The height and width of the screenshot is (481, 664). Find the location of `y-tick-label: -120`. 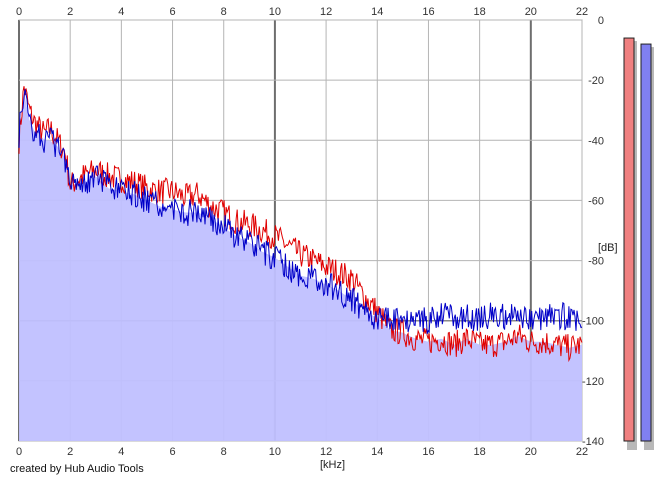

y-tick-label: -120 is located at coordinates (593, 382).